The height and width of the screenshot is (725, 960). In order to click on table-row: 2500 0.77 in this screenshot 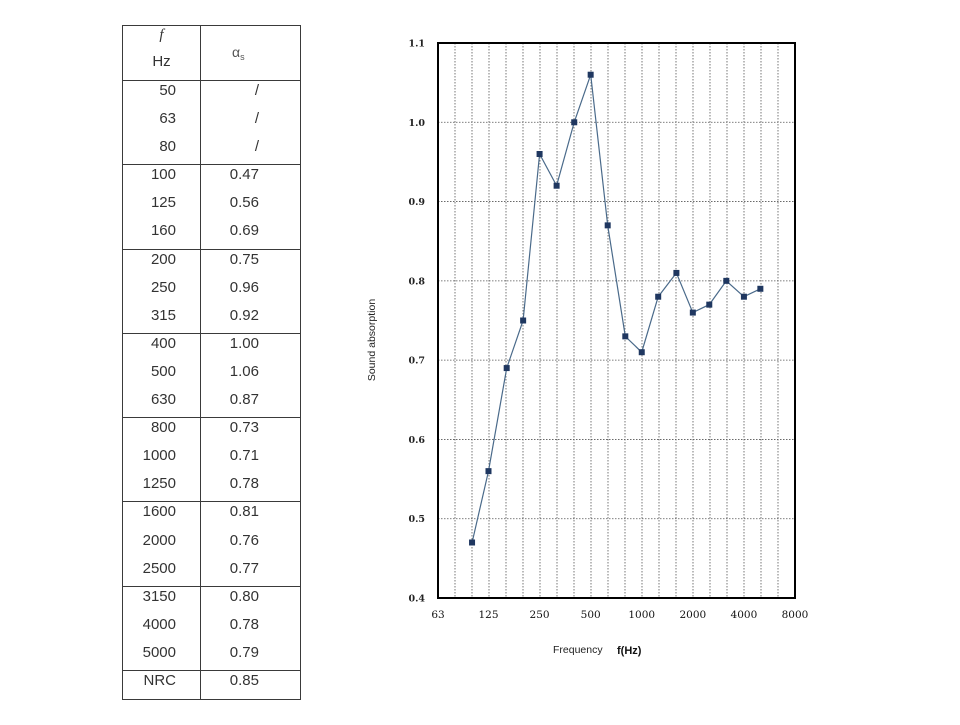, I will do `click(211, 573)`.